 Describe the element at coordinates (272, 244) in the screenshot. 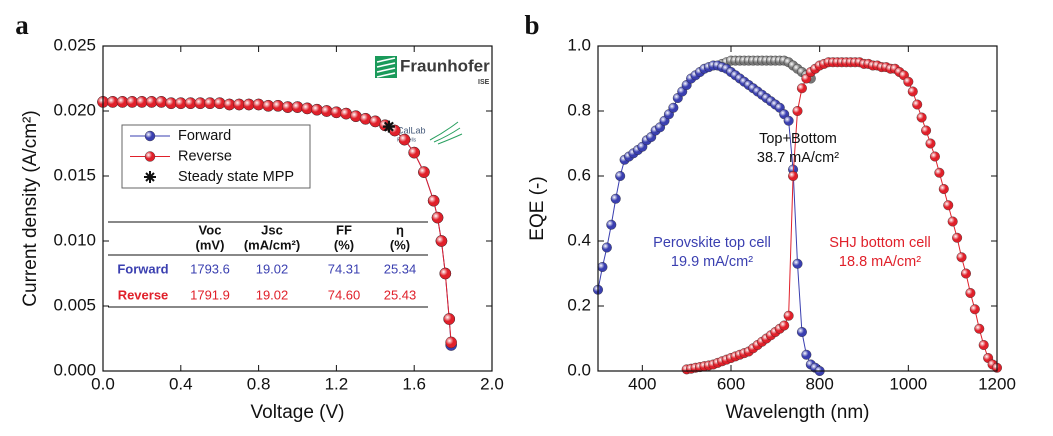

I see `table-header: (mA/cm²)` at that location.